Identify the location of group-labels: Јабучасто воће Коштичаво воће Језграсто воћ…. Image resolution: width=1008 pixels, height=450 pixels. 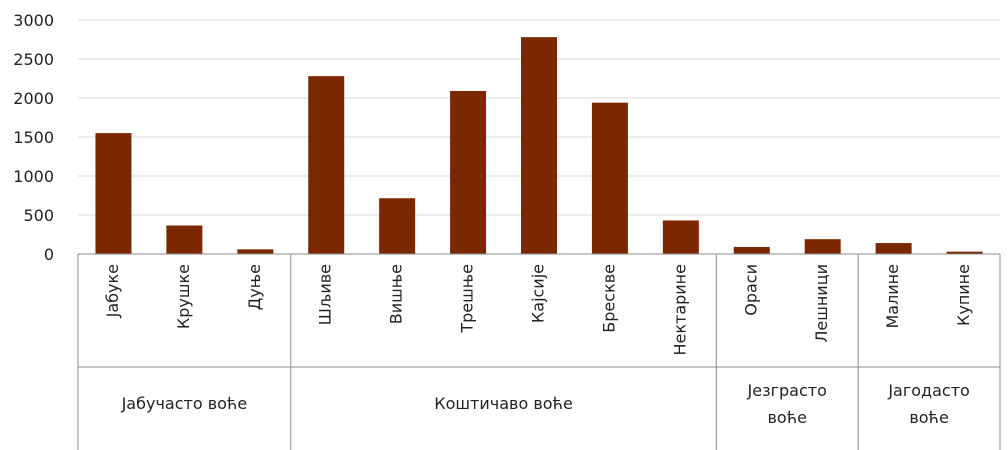
(545, 404).